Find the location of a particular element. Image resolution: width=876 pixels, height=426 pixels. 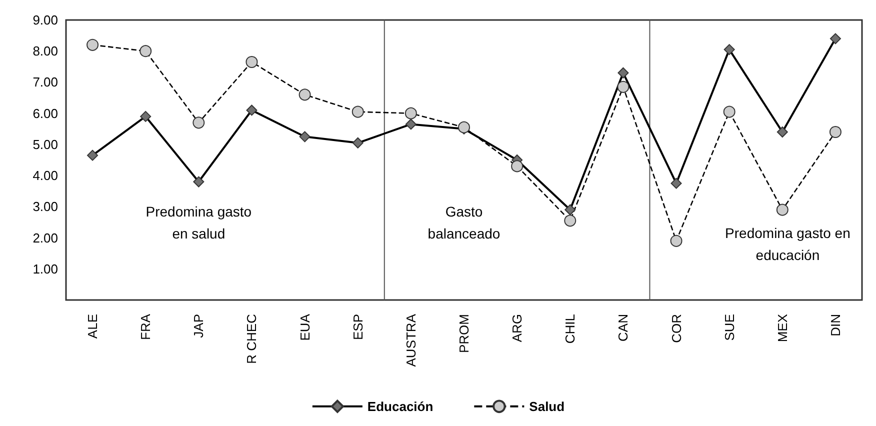

y-tick-label: 9.00 is located at coordinates (45, 20).